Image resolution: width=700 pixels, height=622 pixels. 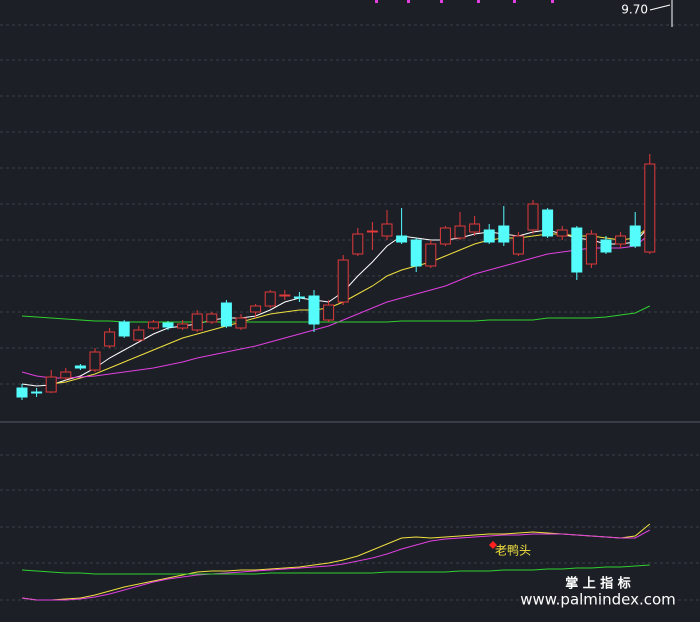 What do you see at coordinates (336, 314) in the screenshot?
I see `moving-average` at bounding box center [336, 314].